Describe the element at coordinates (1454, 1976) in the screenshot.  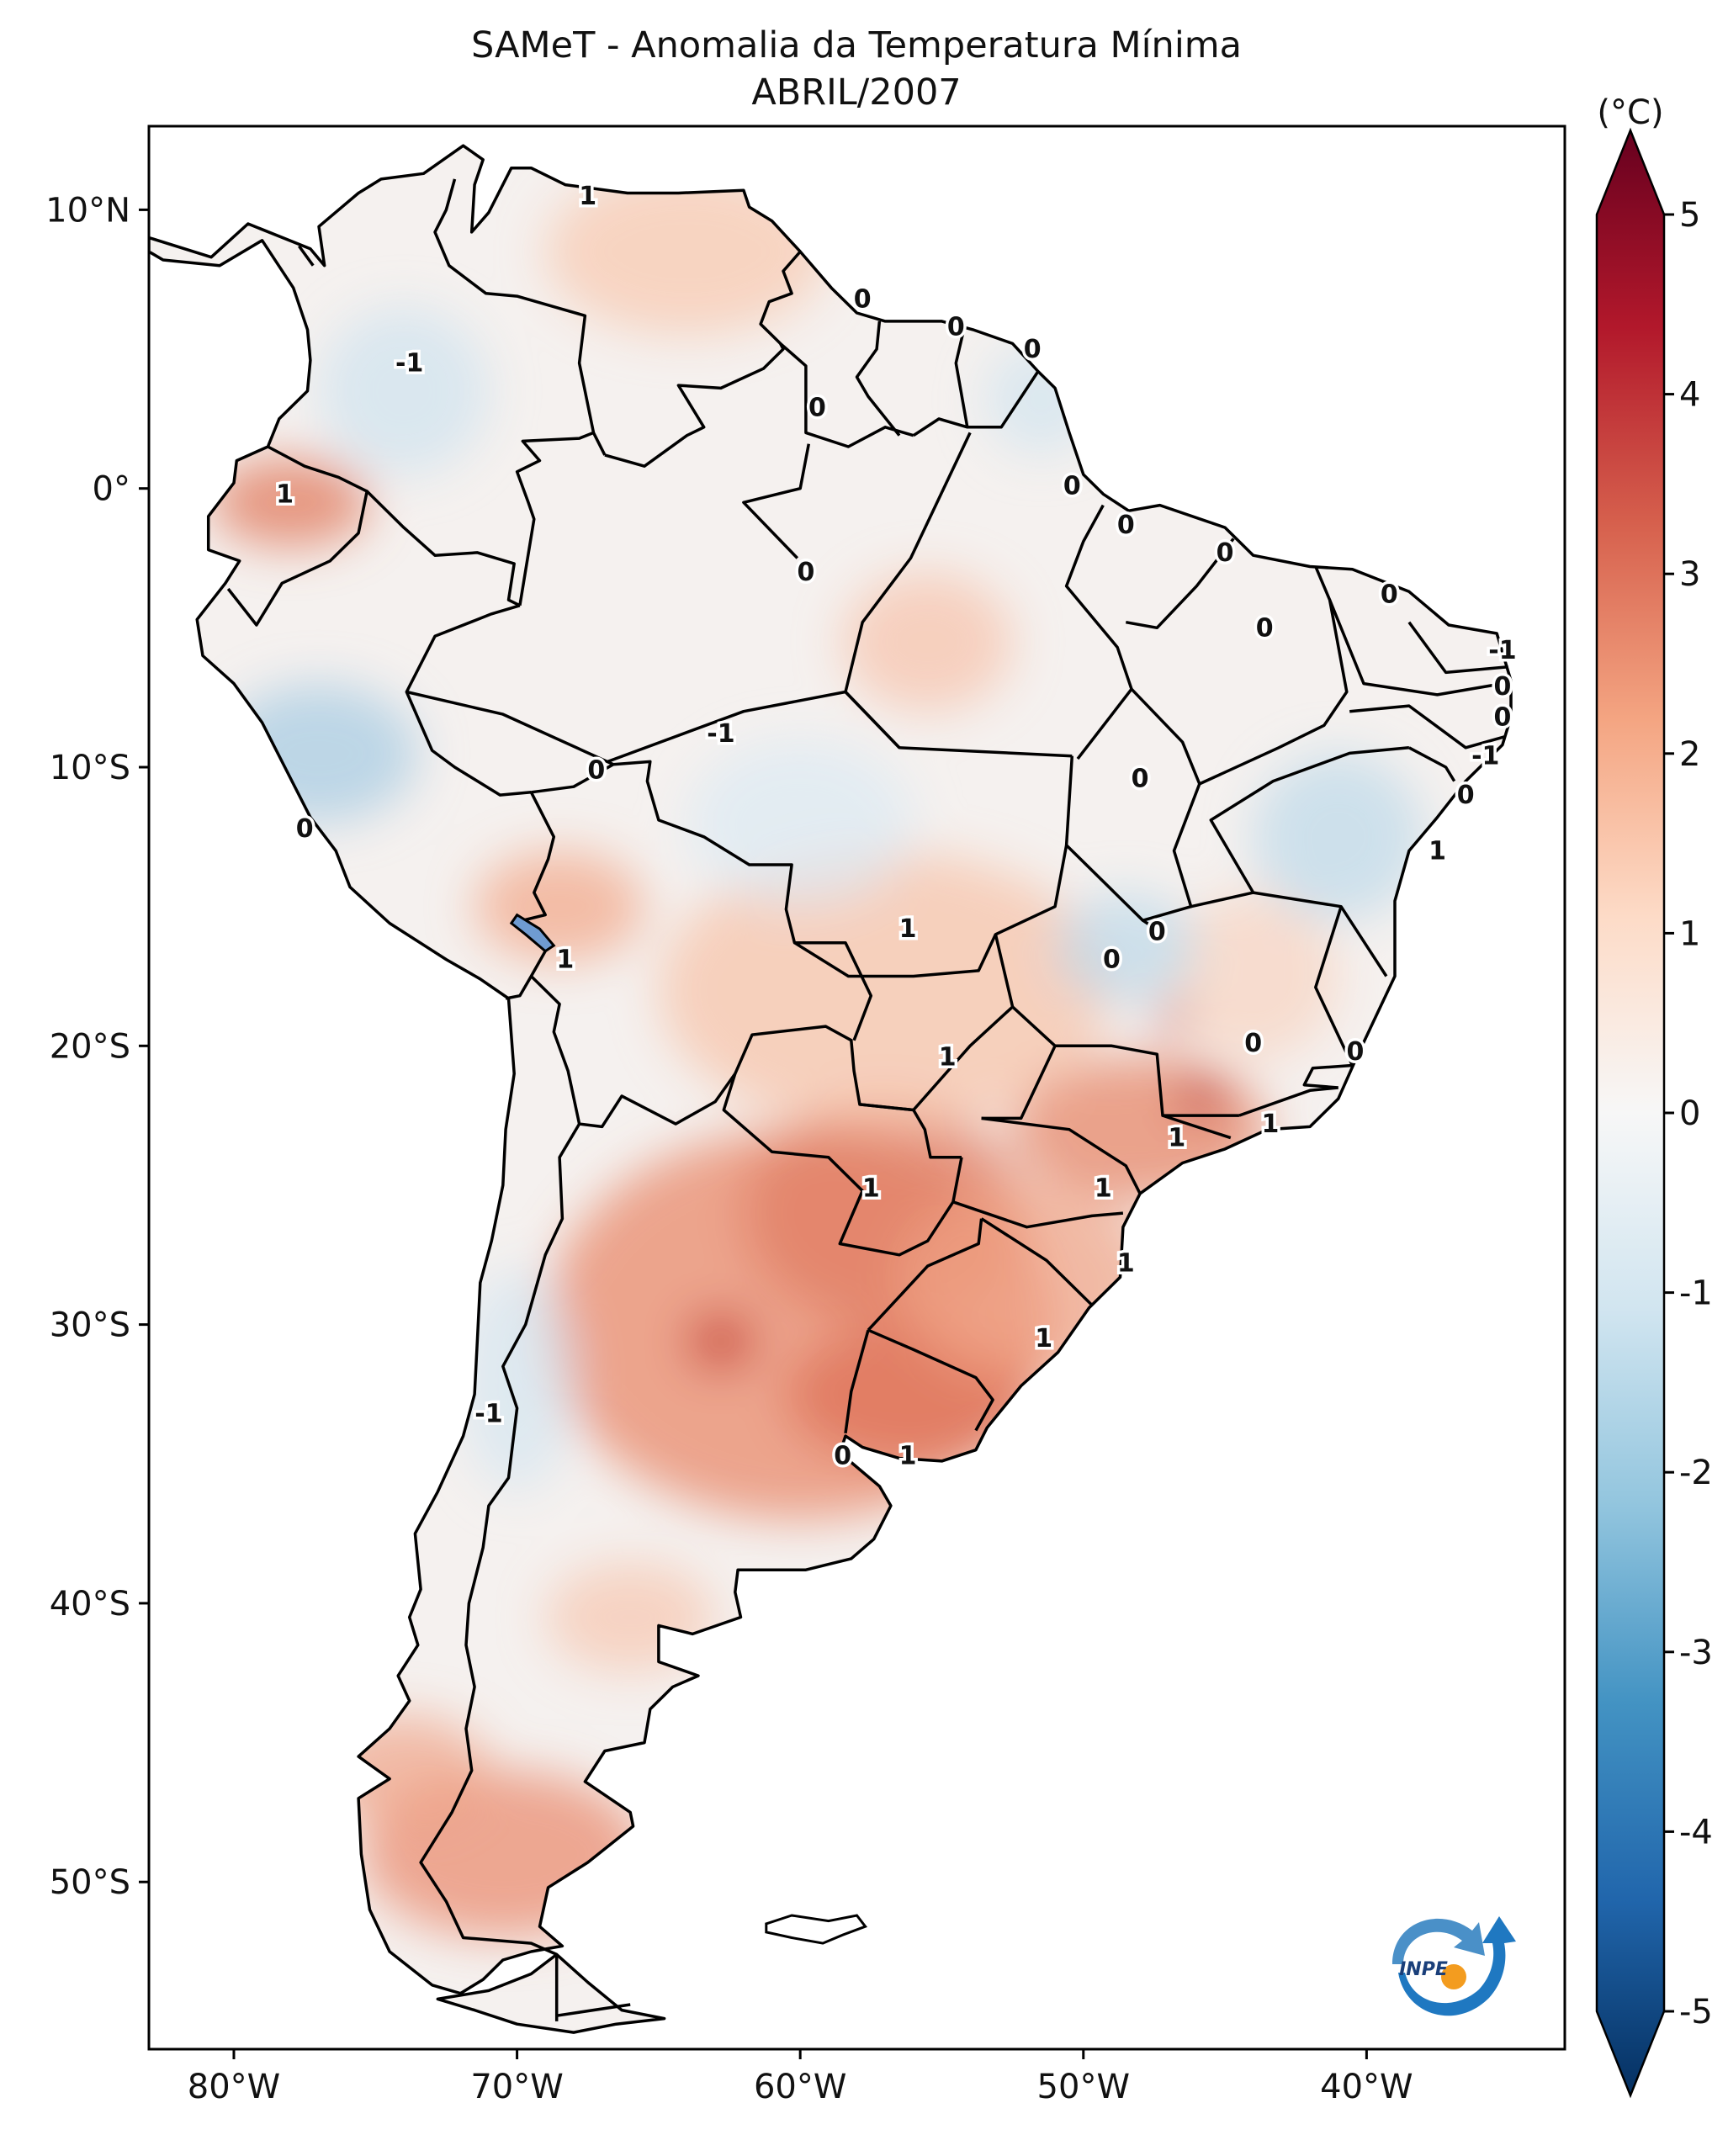
I see `logo-sun-icon` at that location.